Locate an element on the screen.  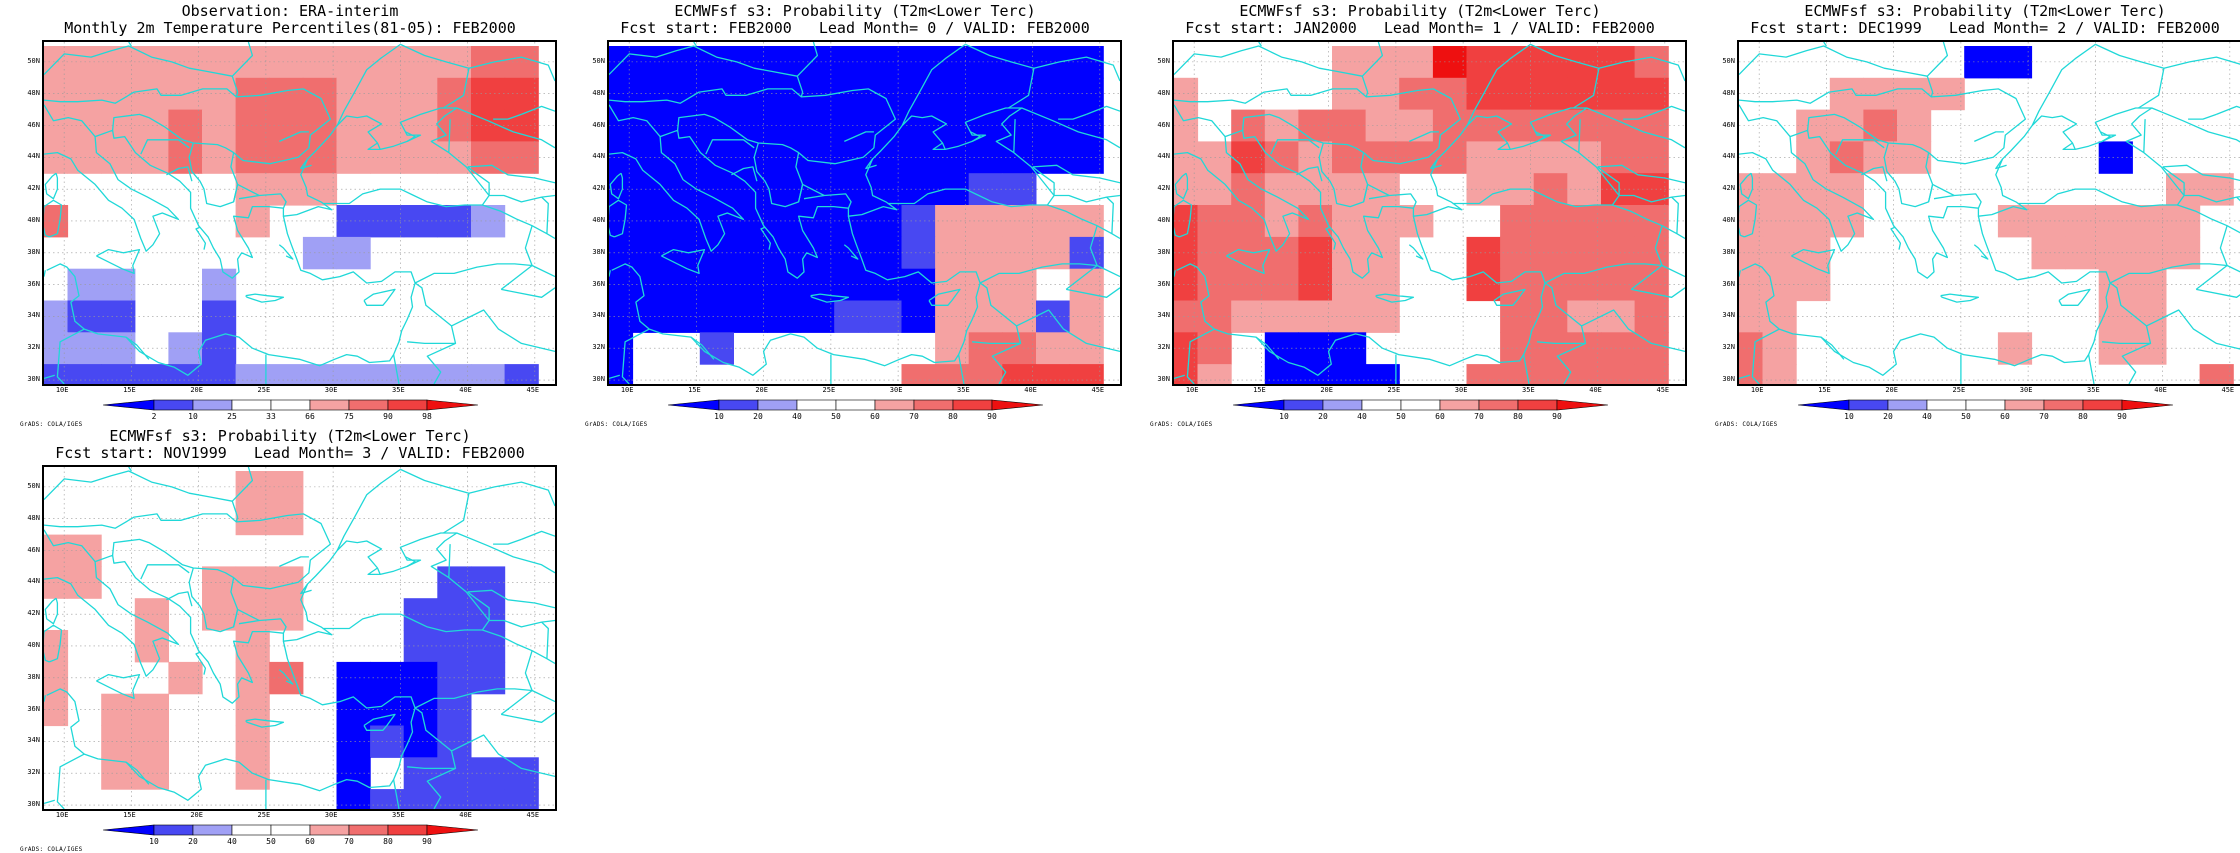
colorbar-tick-label: 40 is located at coordinates (797, 416).